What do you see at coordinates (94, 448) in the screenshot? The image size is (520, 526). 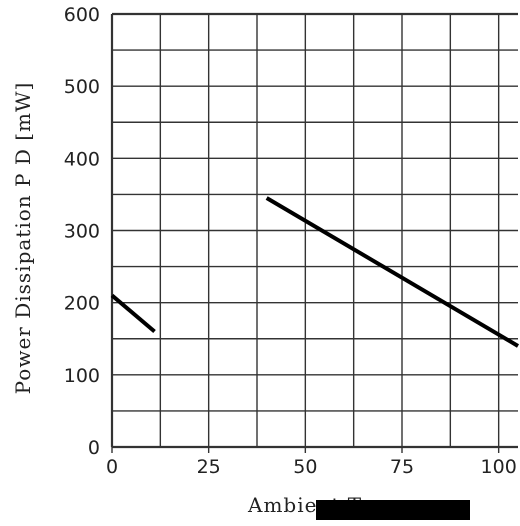 I see `y-tick-label: 0` at bounding box center [94, 448].